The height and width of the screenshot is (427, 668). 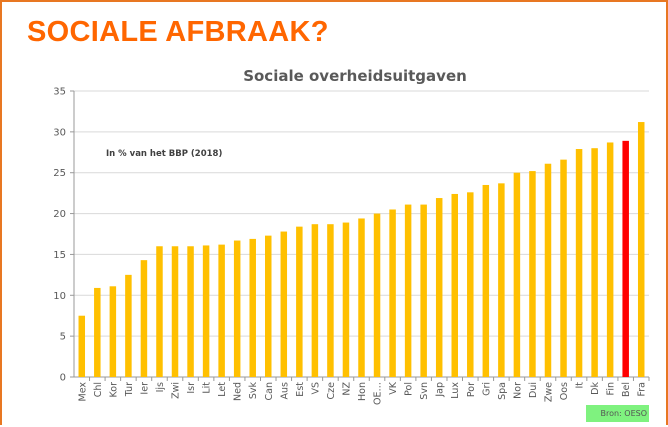 I want to click on x-tick-label: Ned, so click(x=238, y=391).